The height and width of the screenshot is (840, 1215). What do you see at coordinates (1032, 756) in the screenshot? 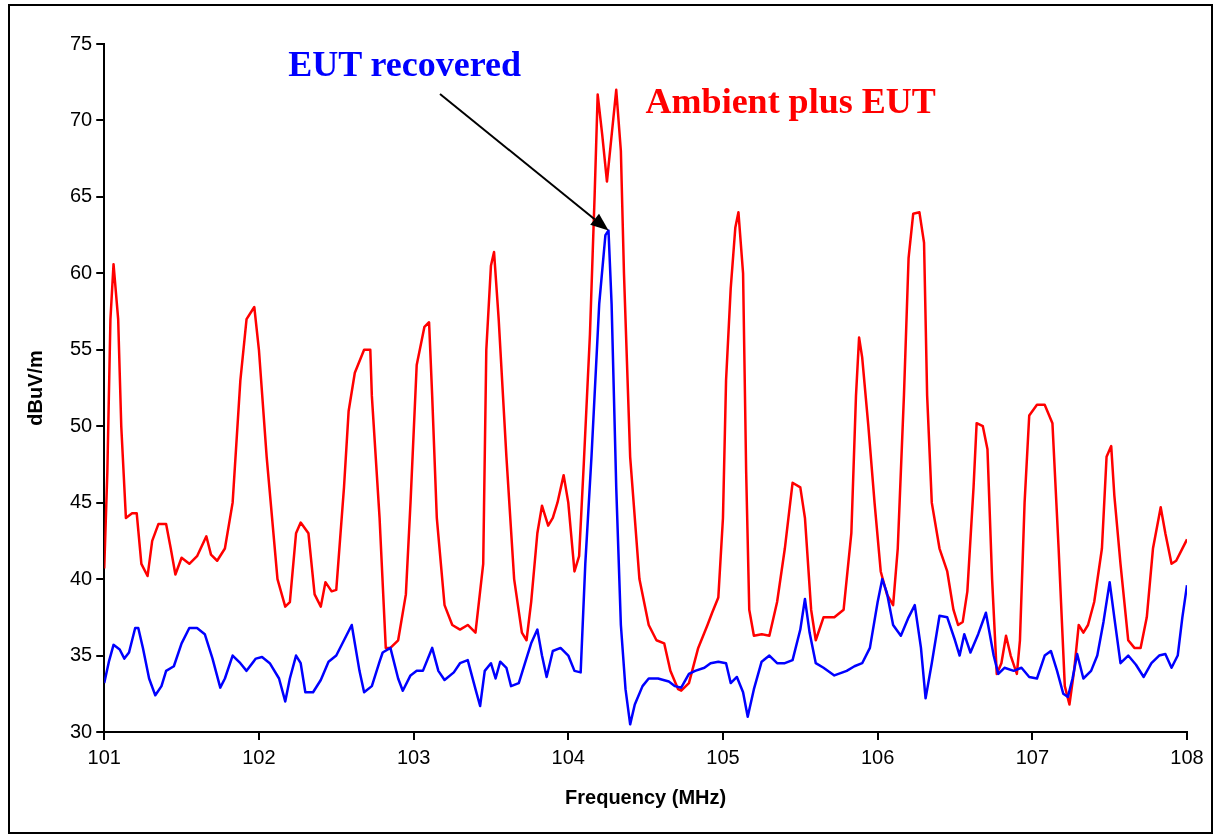
I see `x-tick-label: 107` at bounding box center [1032, 756].